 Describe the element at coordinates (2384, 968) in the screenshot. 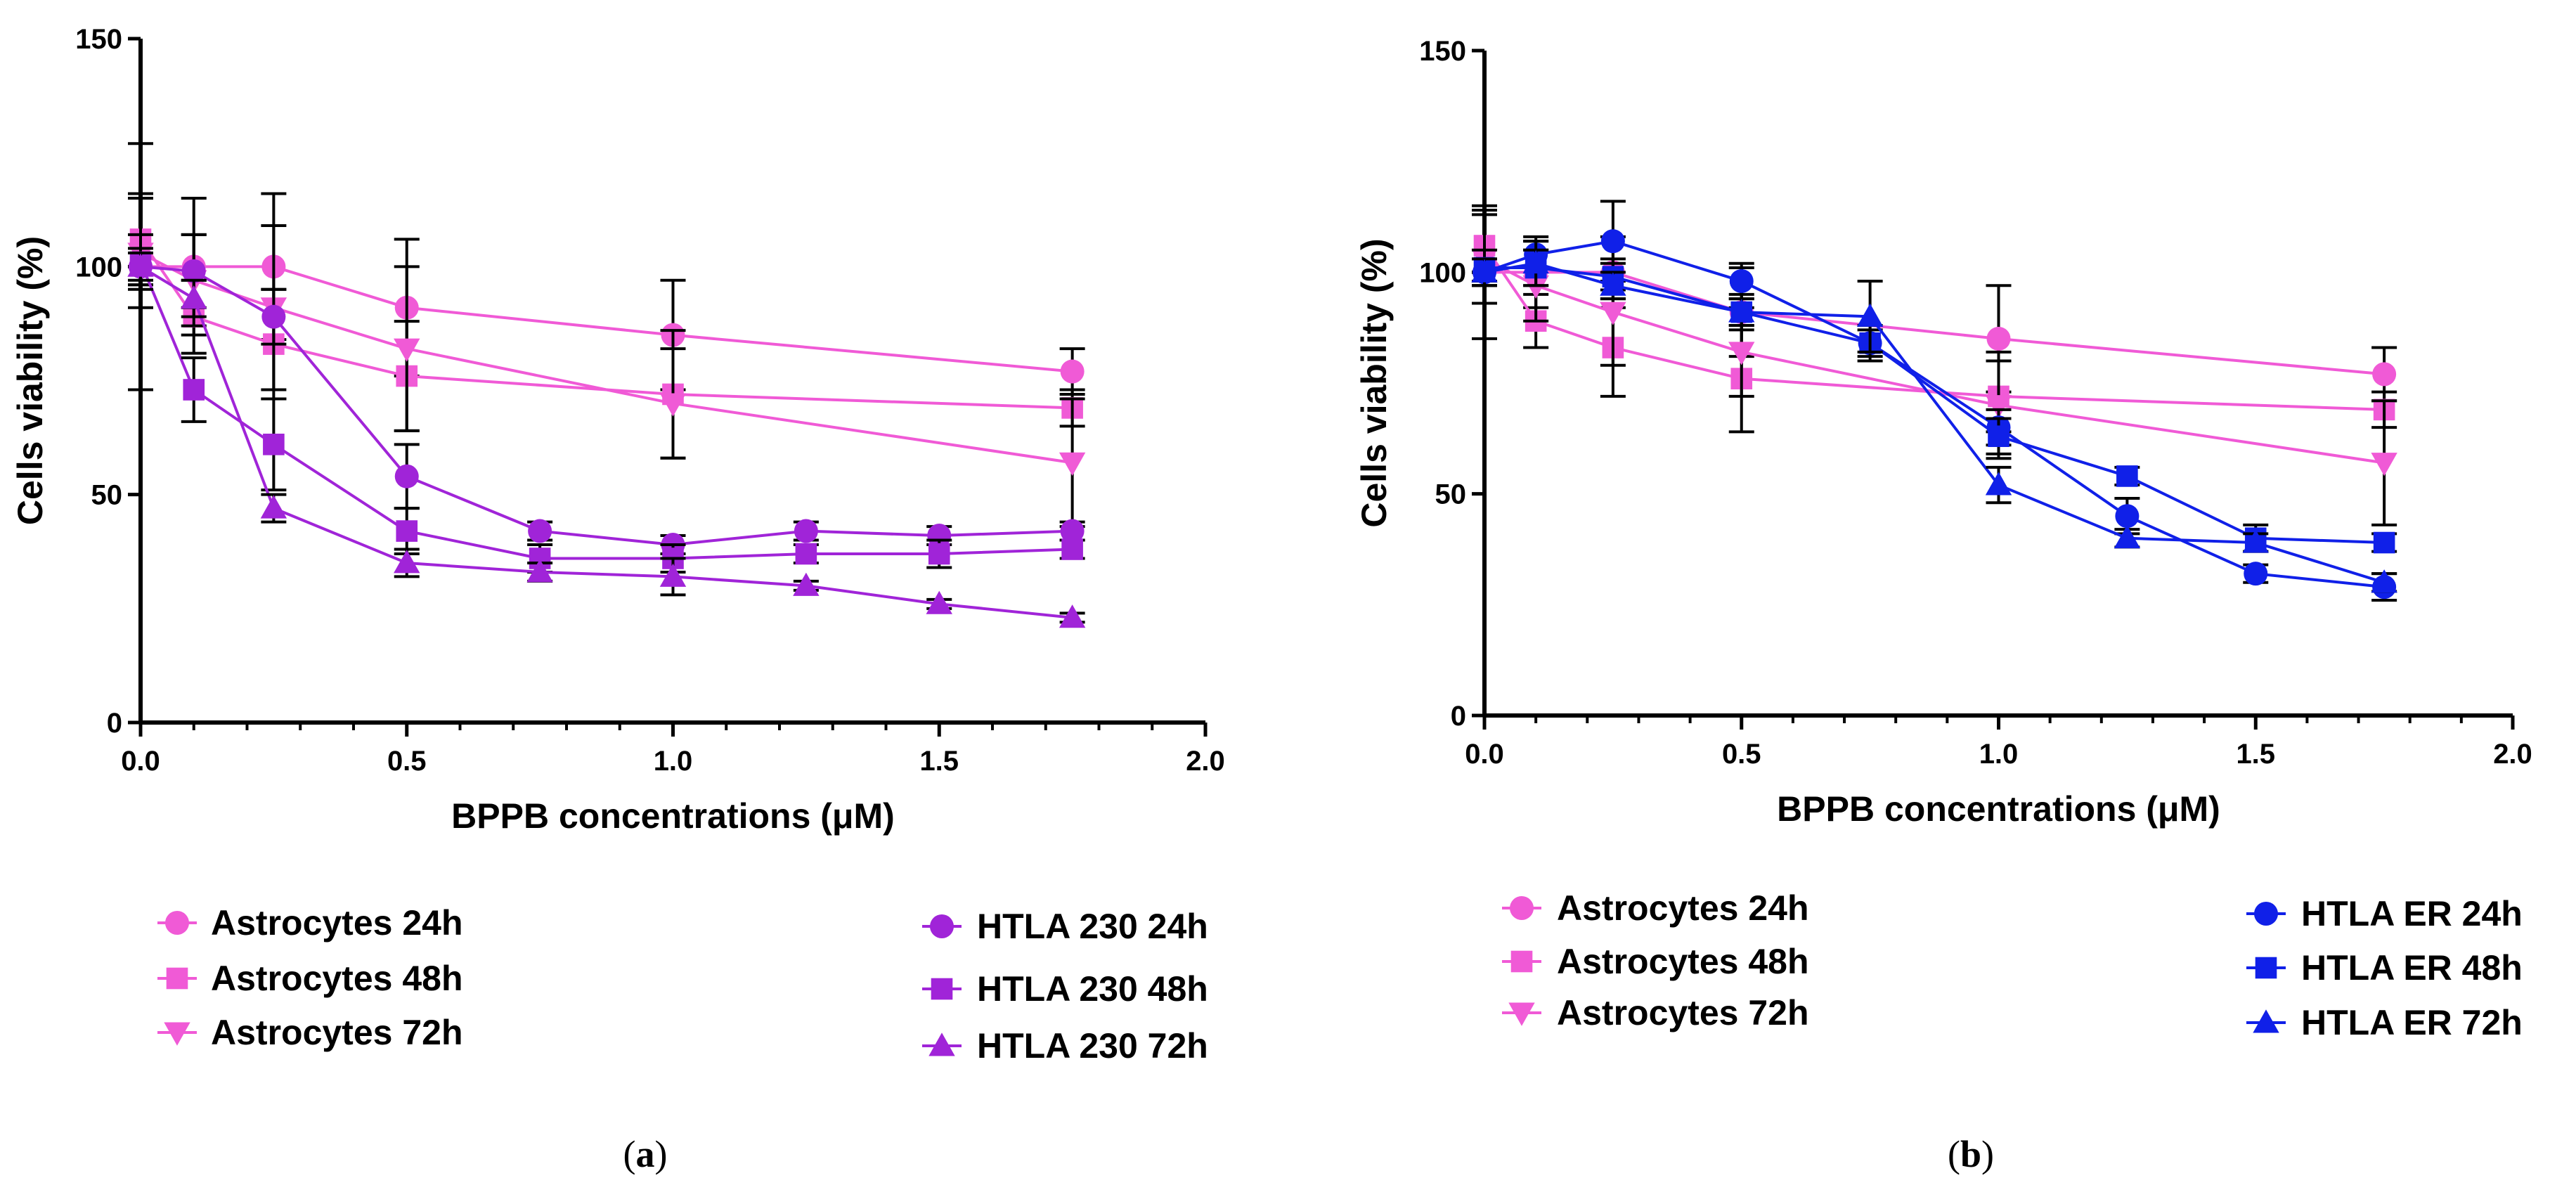

I see `legend-item: HTLA ER 48h` at that location.